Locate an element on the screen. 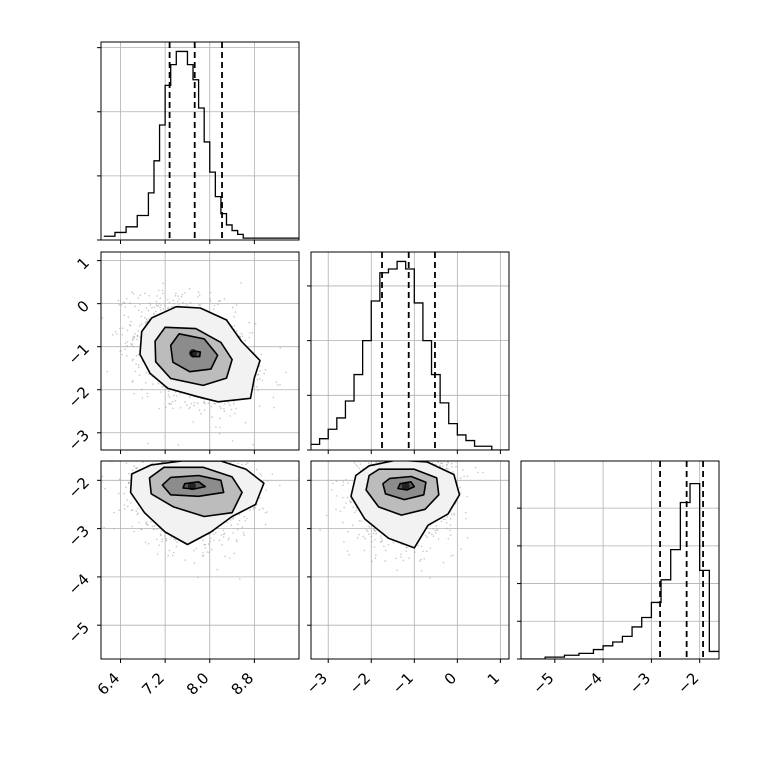 The width and height of the screenshot is (760, 760). histogram-panel-p0 is located at coordinates (198, 142).